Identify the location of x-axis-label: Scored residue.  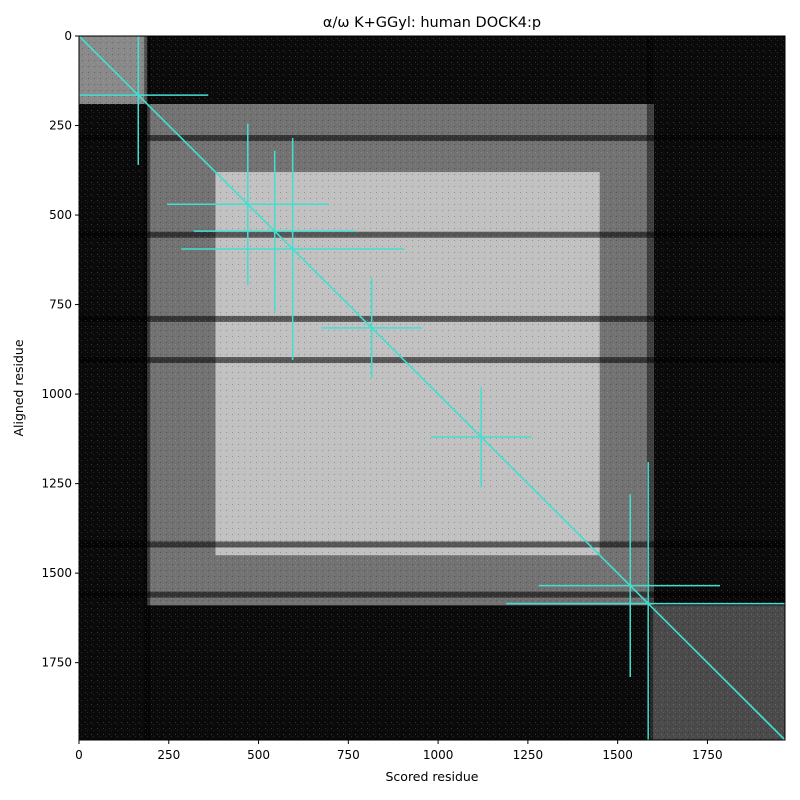
(431, 776).